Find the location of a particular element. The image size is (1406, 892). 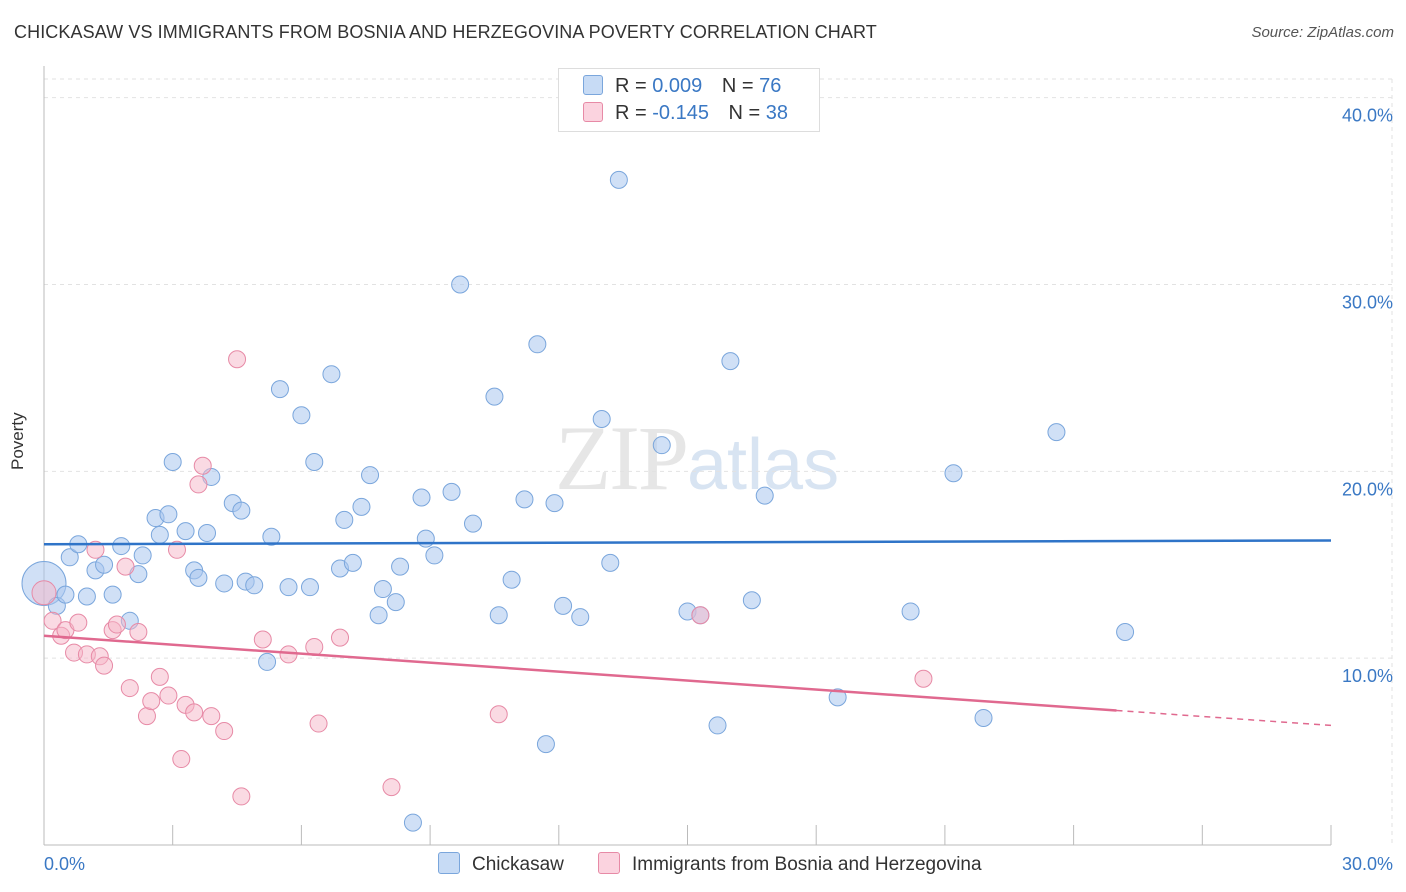

y-tick-label: 40.0% is located at coordinates (1367, 116).